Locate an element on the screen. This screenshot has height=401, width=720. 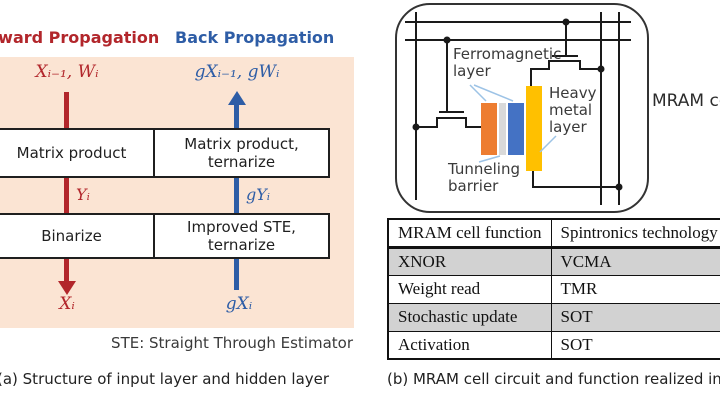
tunneling-barrier-label: Tunneling barrier is located at coordinates (484, 177).